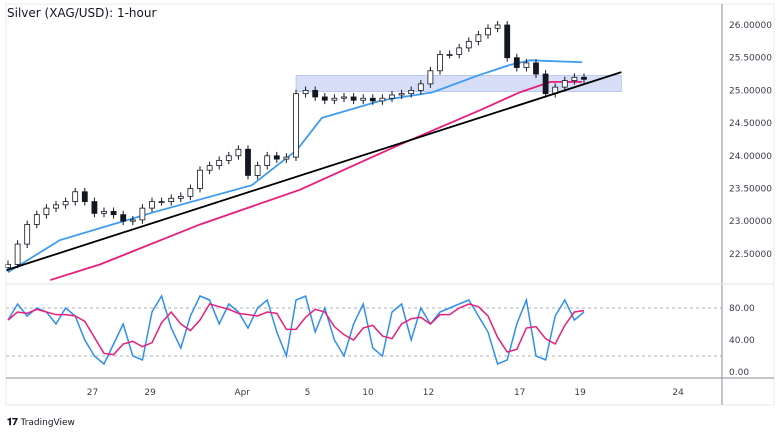 This screenshot has height=439, width=780. What do you see at coordinates (519, 393) in the screenshot?
I see `time-tick-label: 17` at bounding box center [519, 393].